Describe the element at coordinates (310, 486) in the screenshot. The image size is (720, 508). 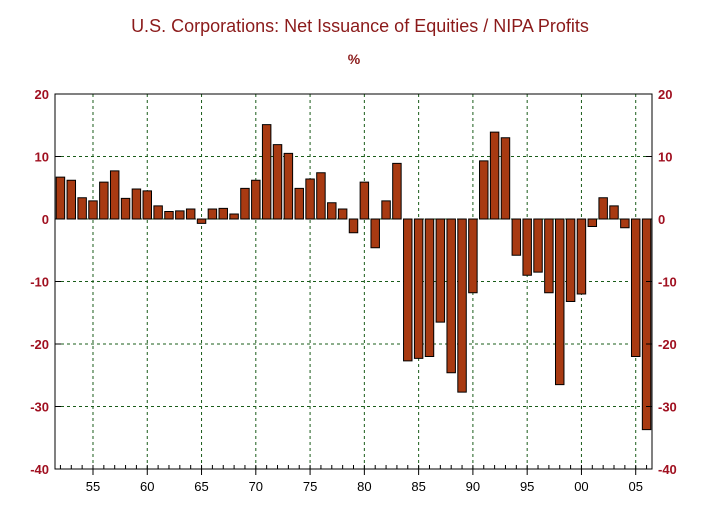
I see `x-tick-label: 75` at that location.